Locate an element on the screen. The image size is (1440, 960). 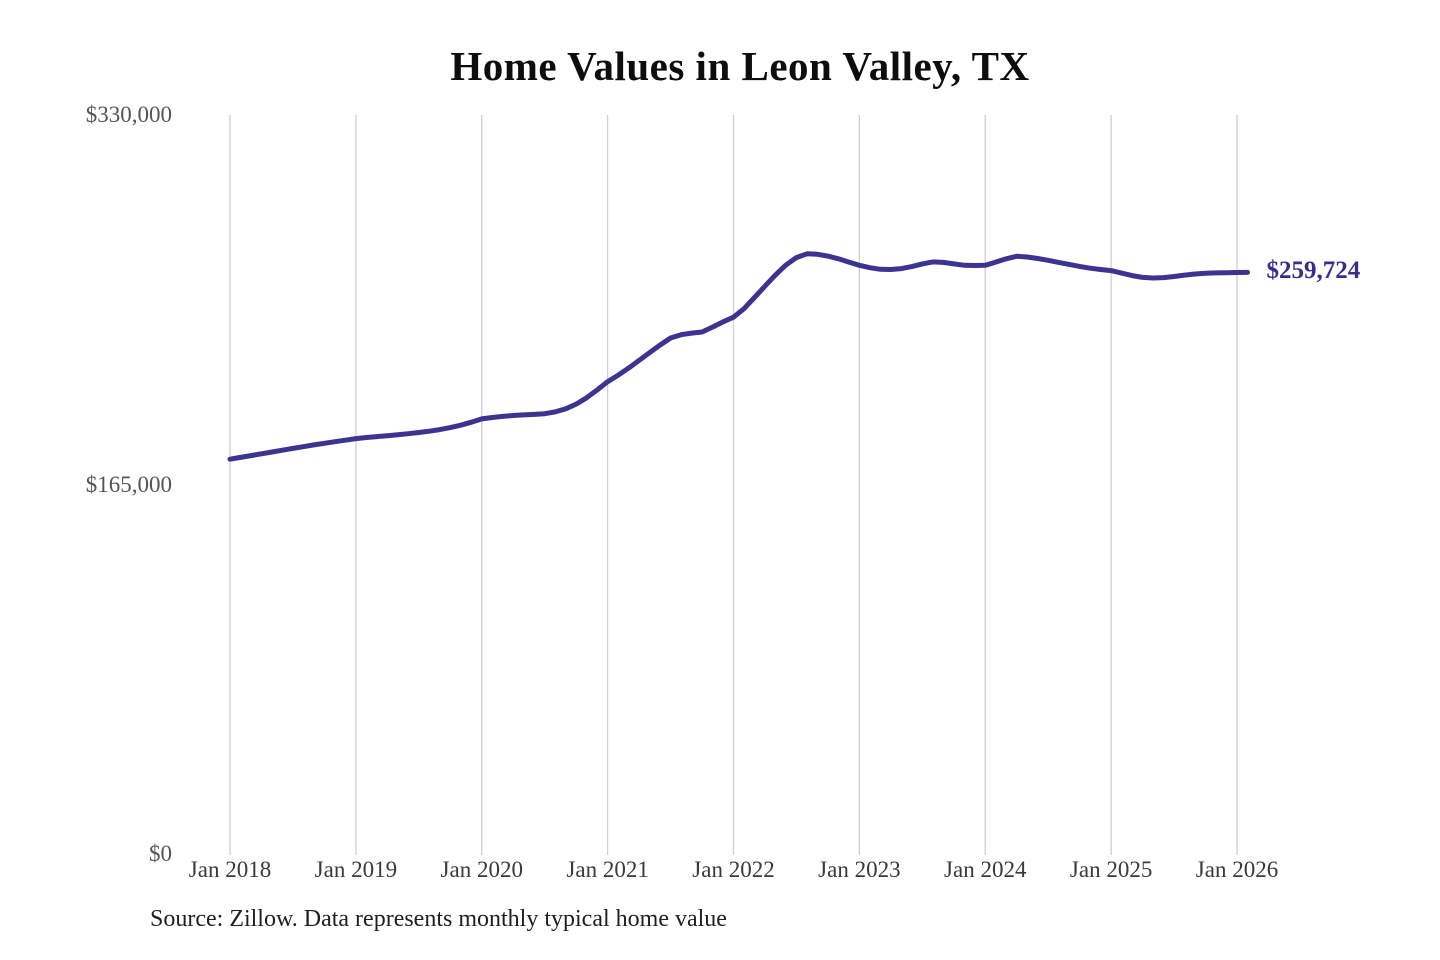
x-axis-label-jan-2021: Jan 2021 is located at coordinates (607, 869).